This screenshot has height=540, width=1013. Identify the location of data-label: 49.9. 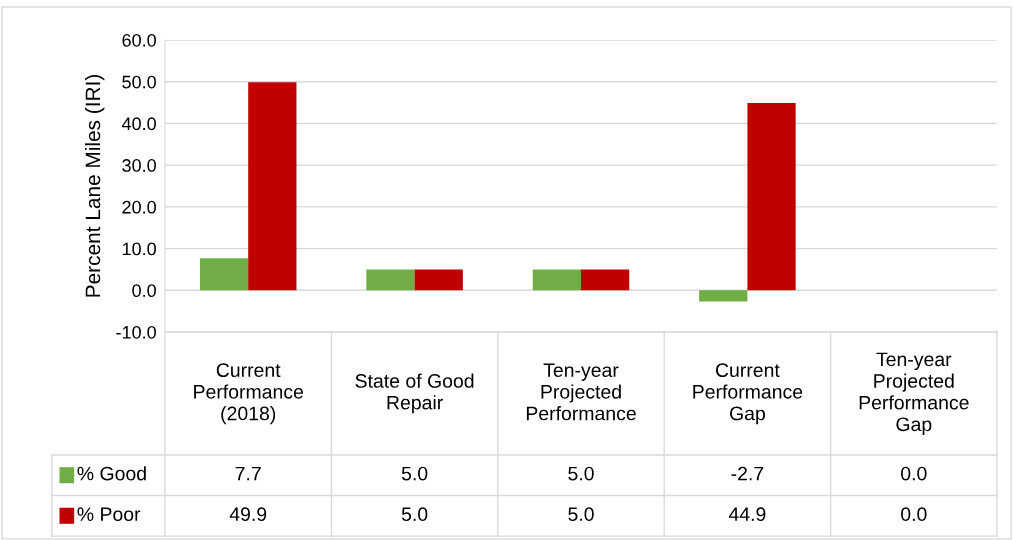
(248, 514).